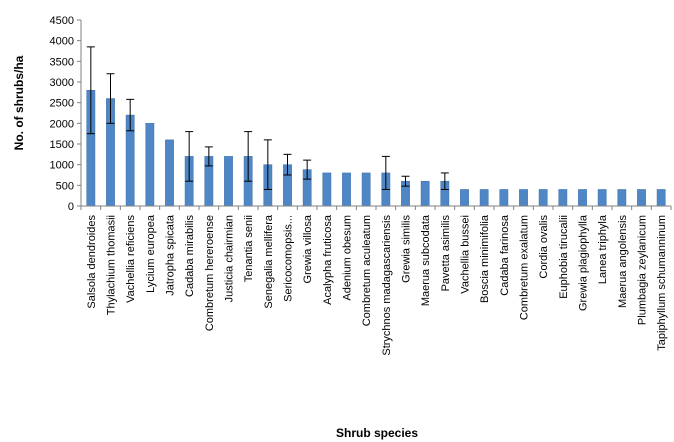  What do you see at coordinates (466, 254) in the screenshot?
I see `x-category-label: Vachellia bussei` at bounding box center [466, 254].